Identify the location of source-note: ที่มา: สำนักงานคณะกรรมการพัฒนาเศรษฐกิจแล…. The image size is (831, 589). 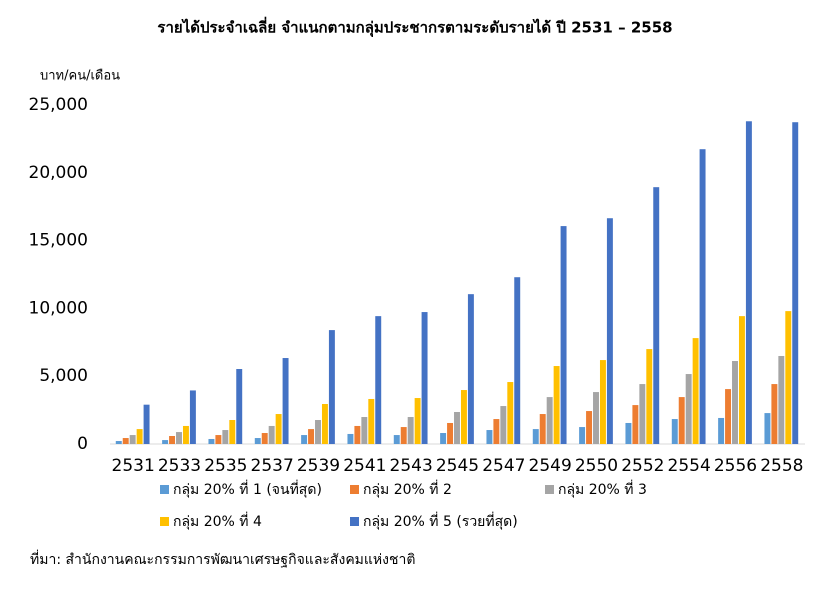
(222, 559).